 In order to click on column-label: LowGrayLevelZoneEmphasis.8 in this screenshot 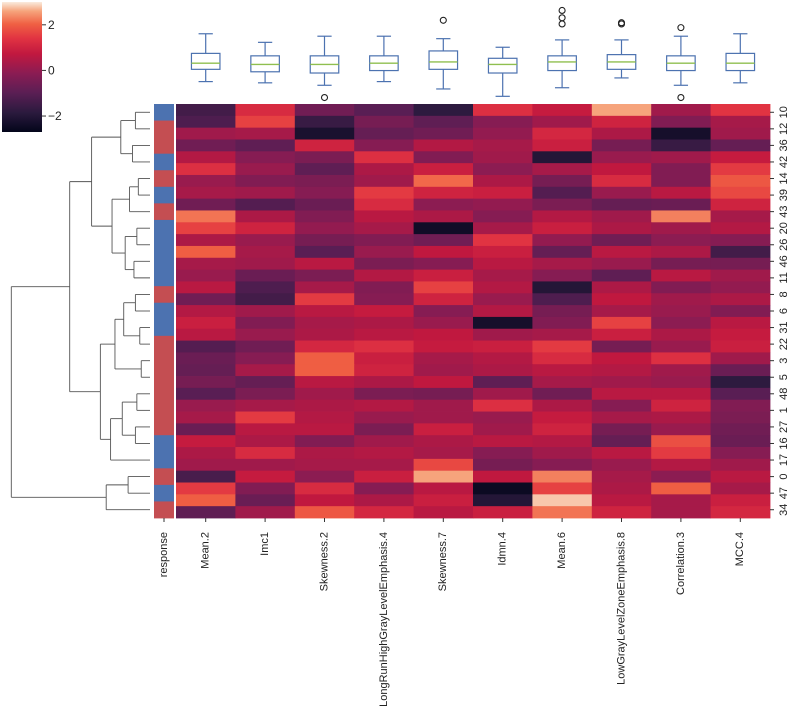, I will do `click(621, 608)`.